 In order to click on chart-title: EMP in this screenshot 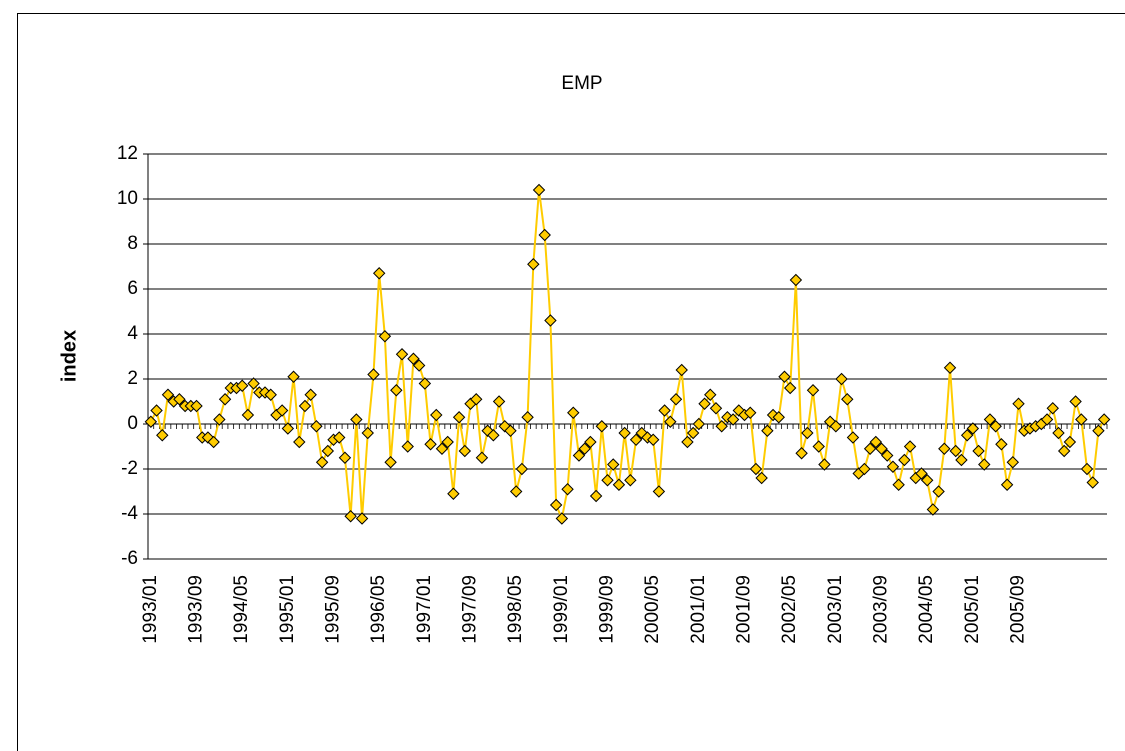, I will do `click(581, 83)`.